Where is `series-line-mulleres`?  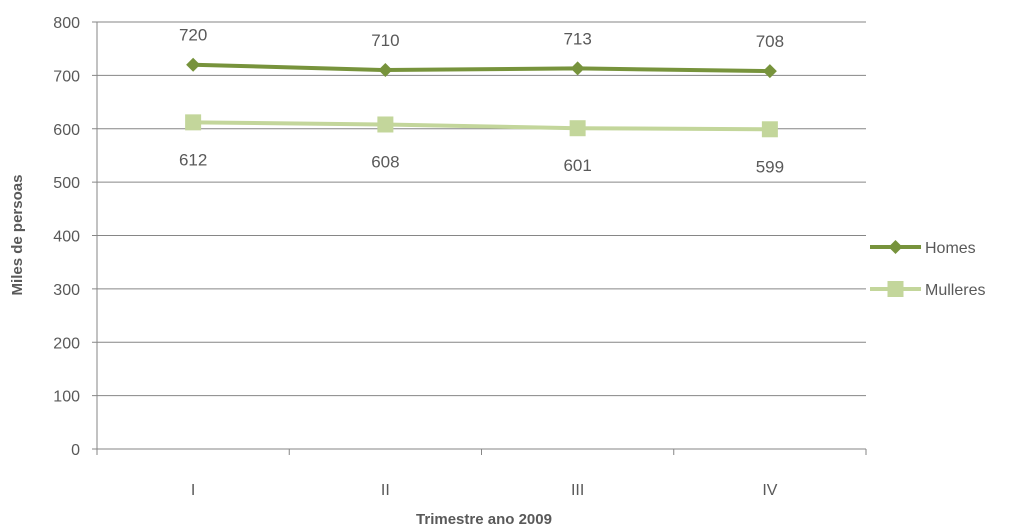 series-line-mulleres is located at coordinates (481, 126).